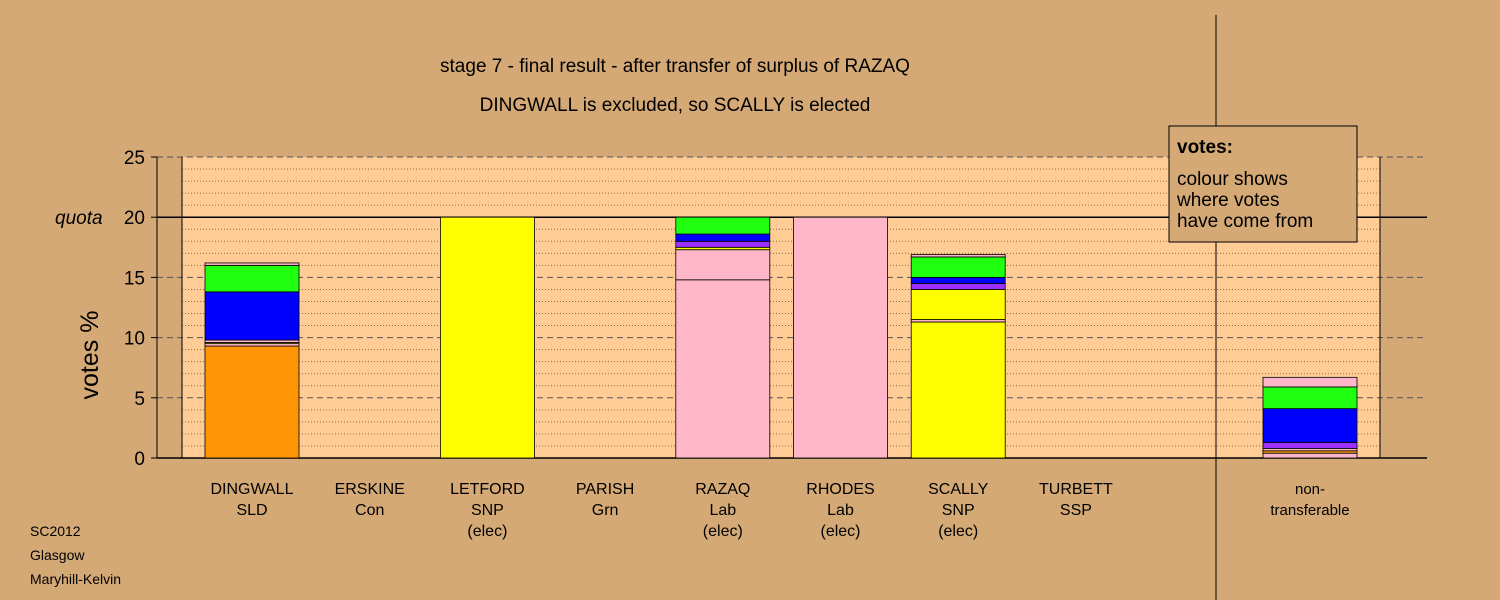 Image resolution: width=1500 pixels, height=600 pixels. Describe the element at coordinates (134, 278) in the screenshot. I see `y-tick-label: 15` at that location.